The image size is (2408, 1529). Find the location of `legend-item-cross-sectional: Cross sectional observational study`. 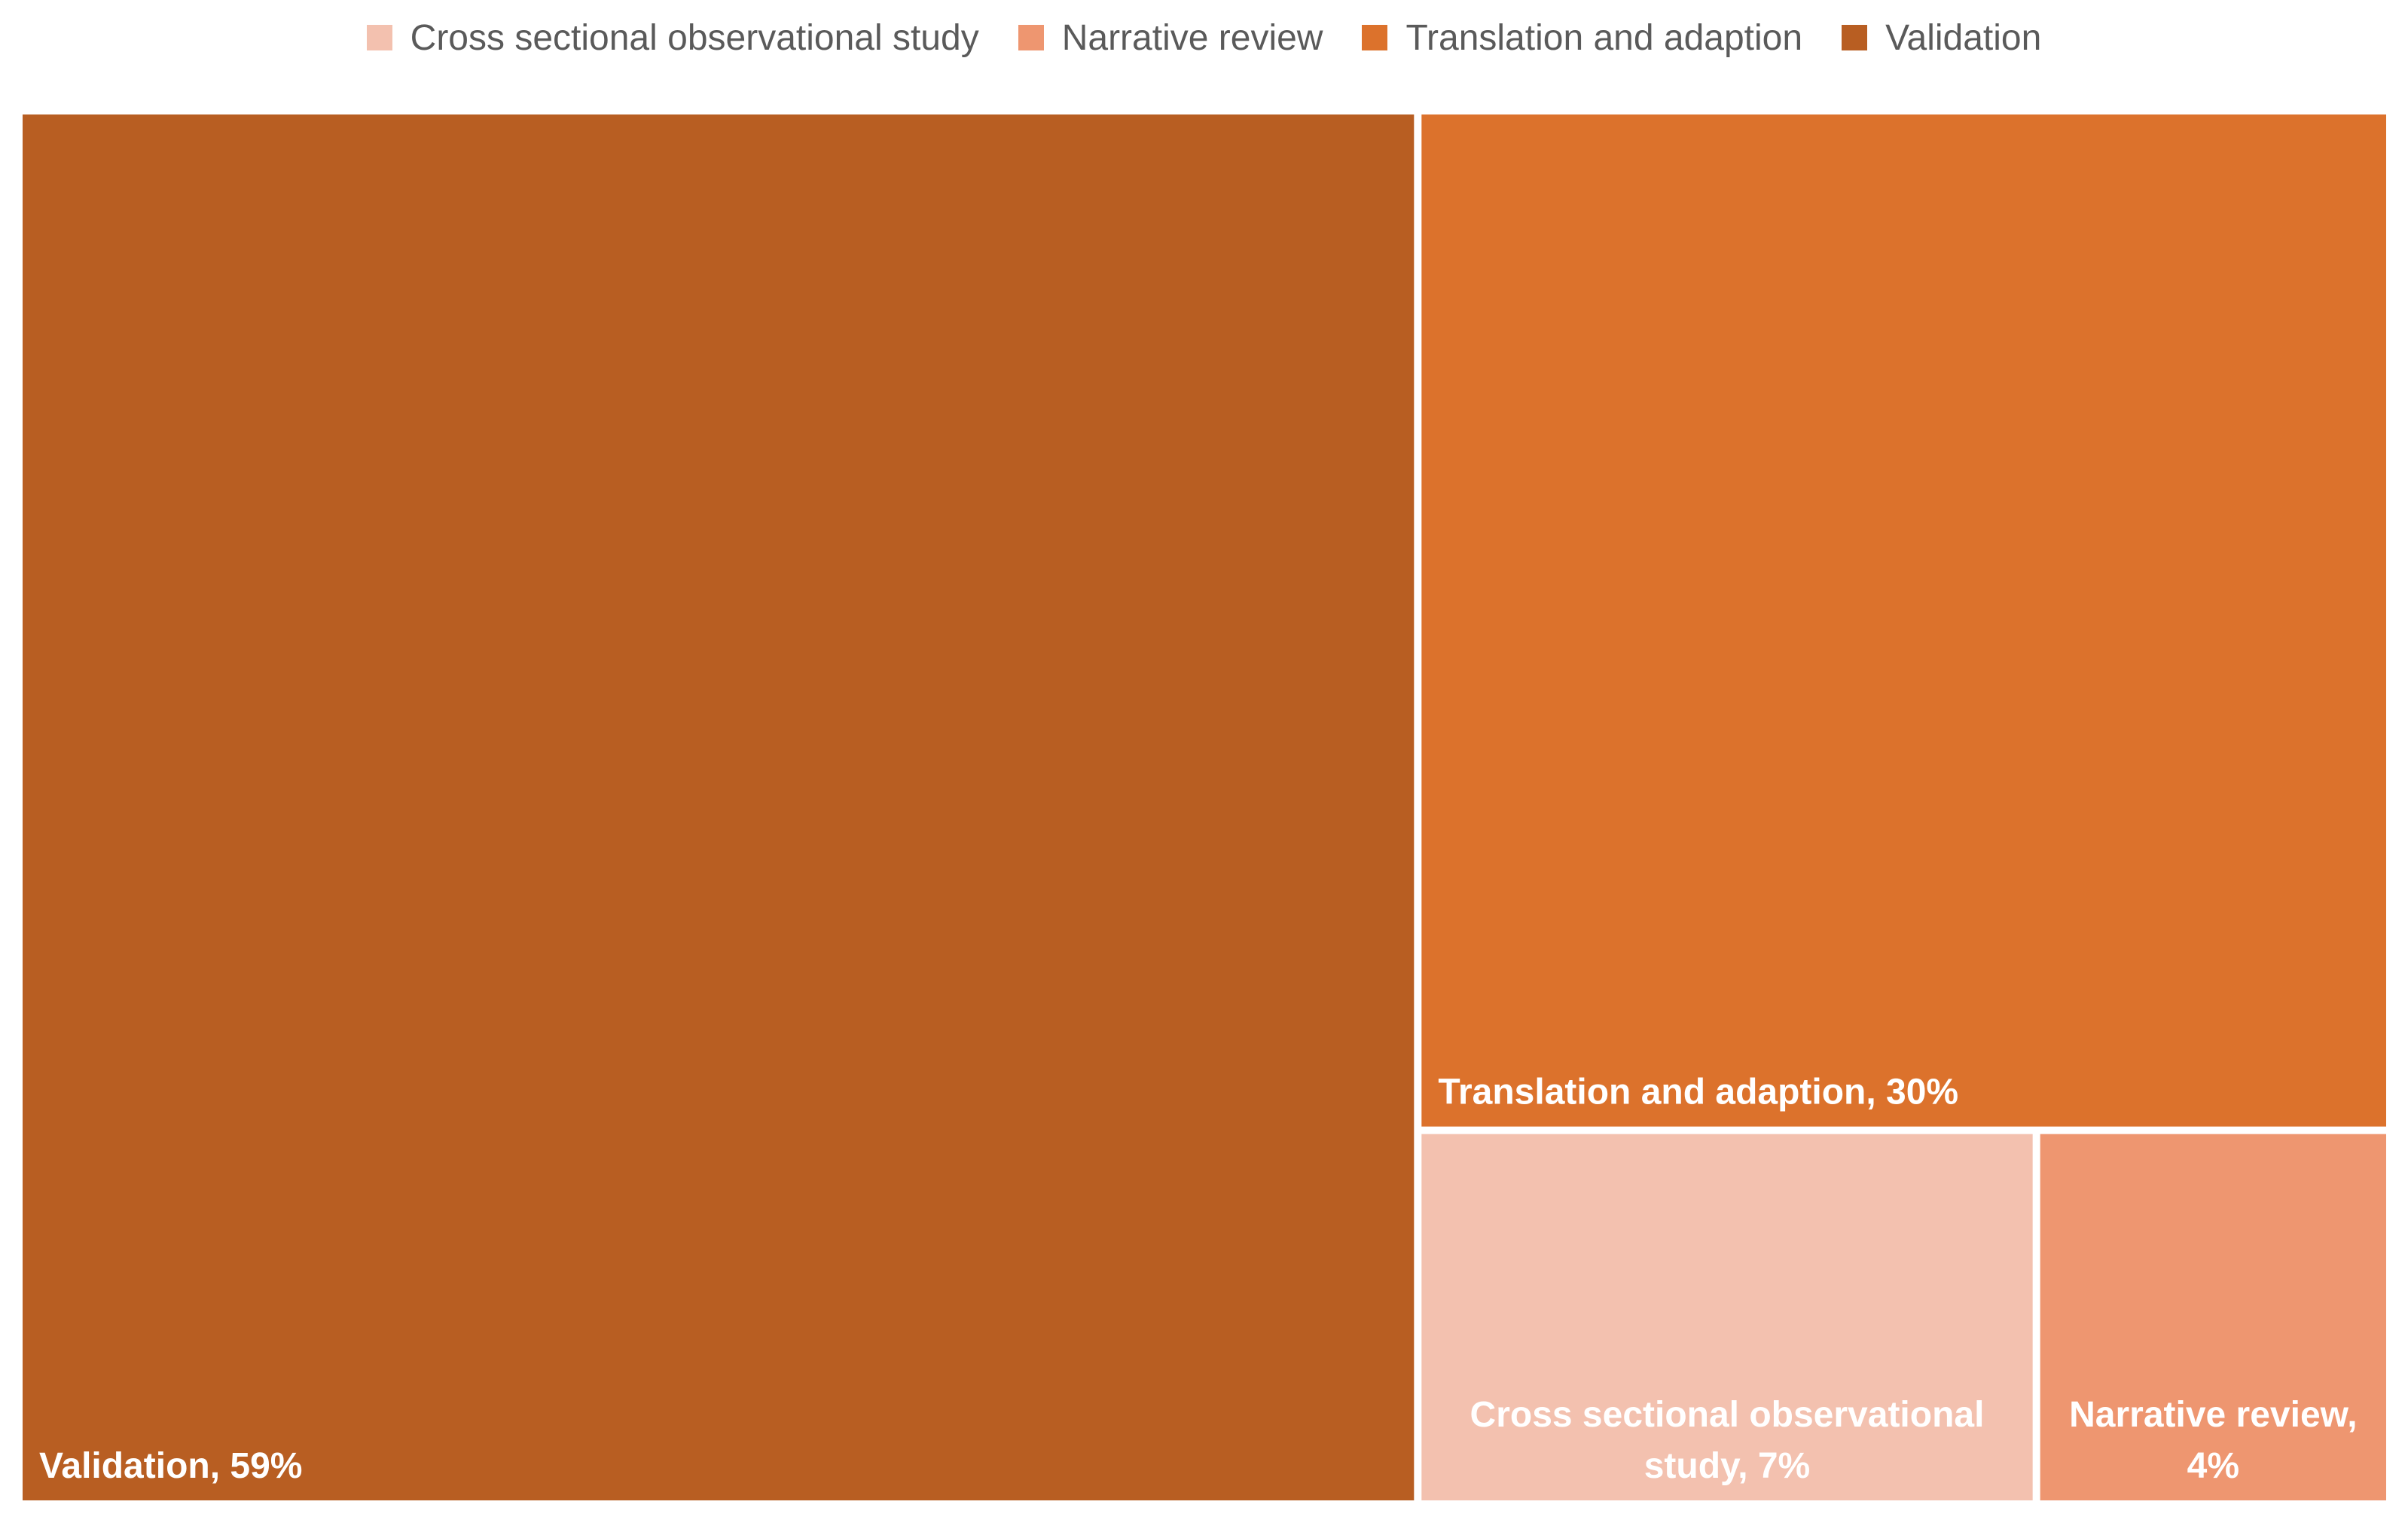

legend-item-cross-sectional: Cross sectional observational study is located at coordinates (672, 38).